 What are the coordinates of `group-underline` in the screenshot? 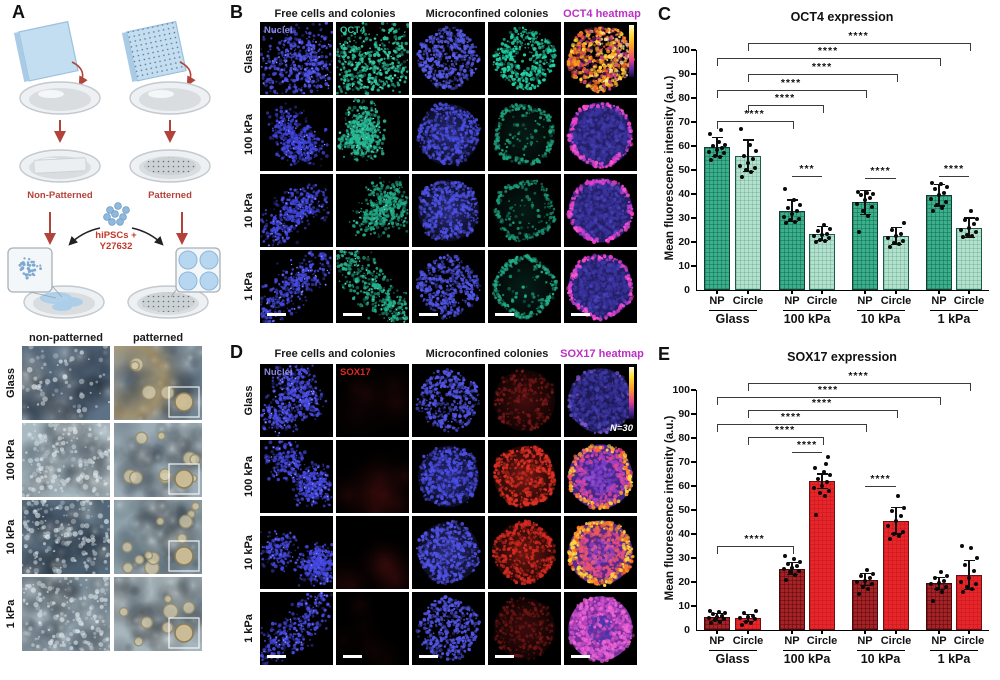 It's located at (880, 311).